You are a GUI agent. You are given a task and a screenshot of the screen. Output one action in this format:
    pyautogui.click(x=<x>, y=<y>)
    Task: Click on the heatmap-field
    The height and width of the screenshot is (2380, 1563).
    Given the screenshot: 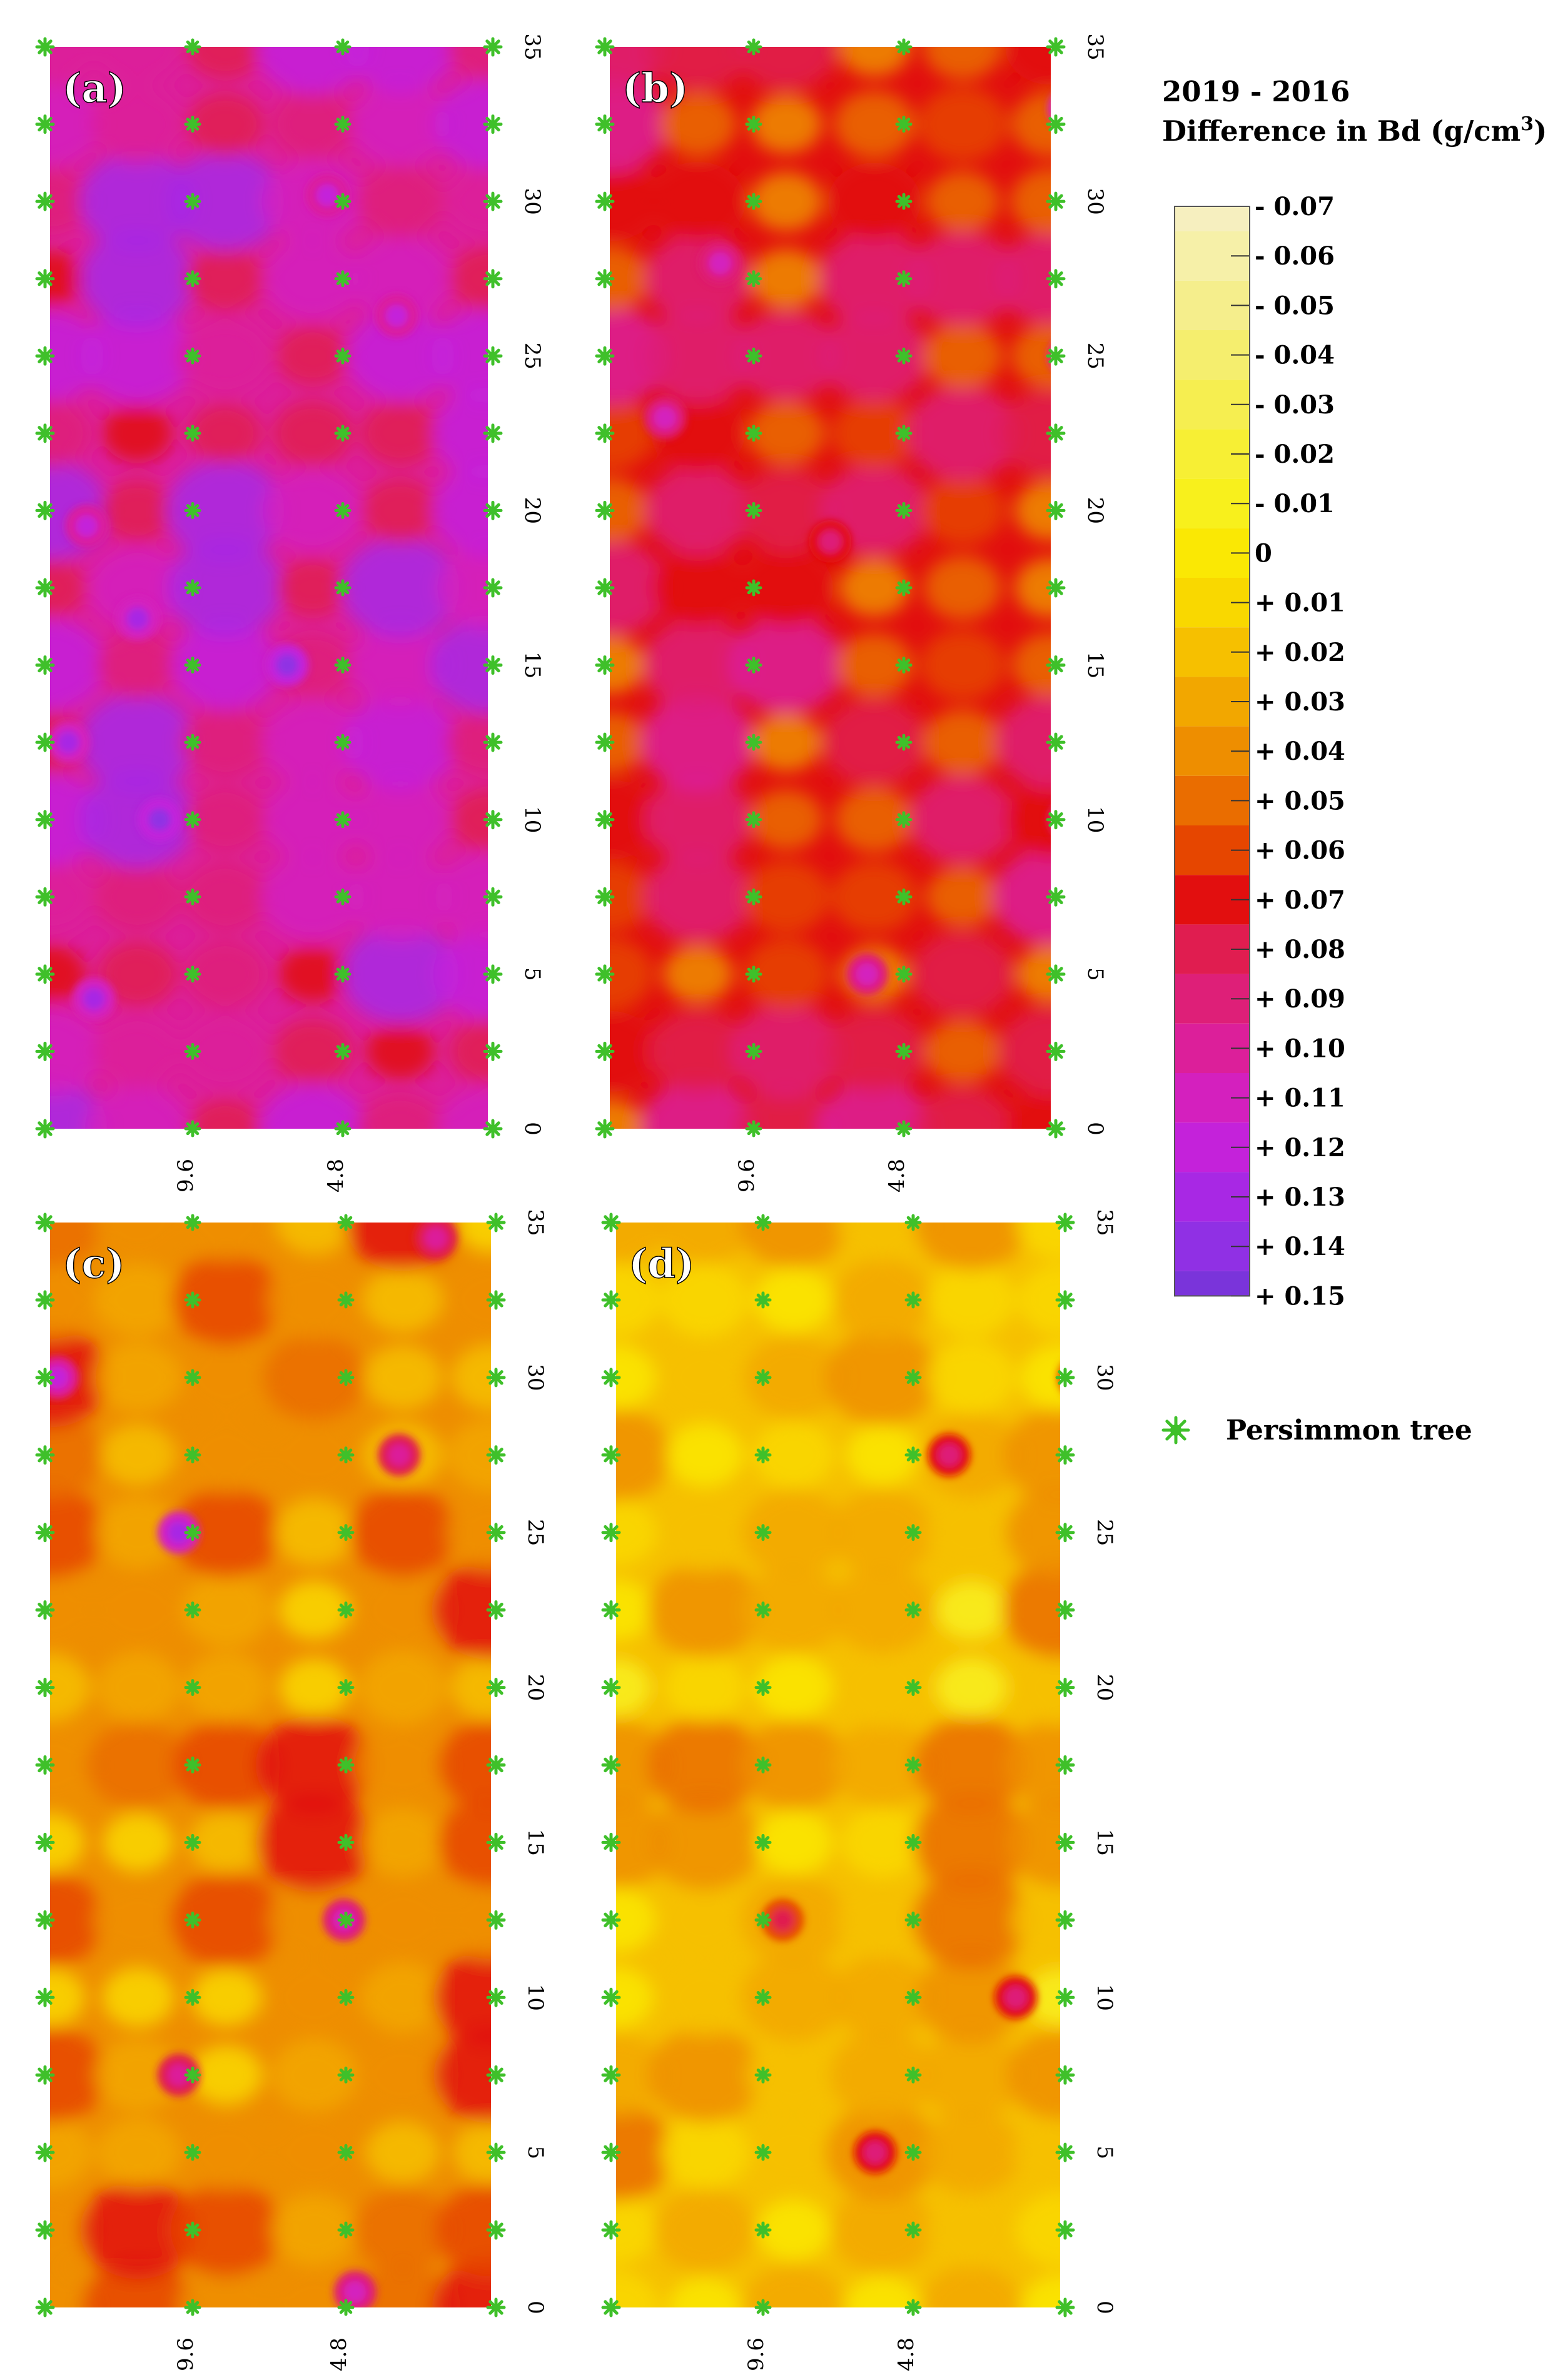 What is the action you would take?
    pyautogui.click(x=269, y=588)
    